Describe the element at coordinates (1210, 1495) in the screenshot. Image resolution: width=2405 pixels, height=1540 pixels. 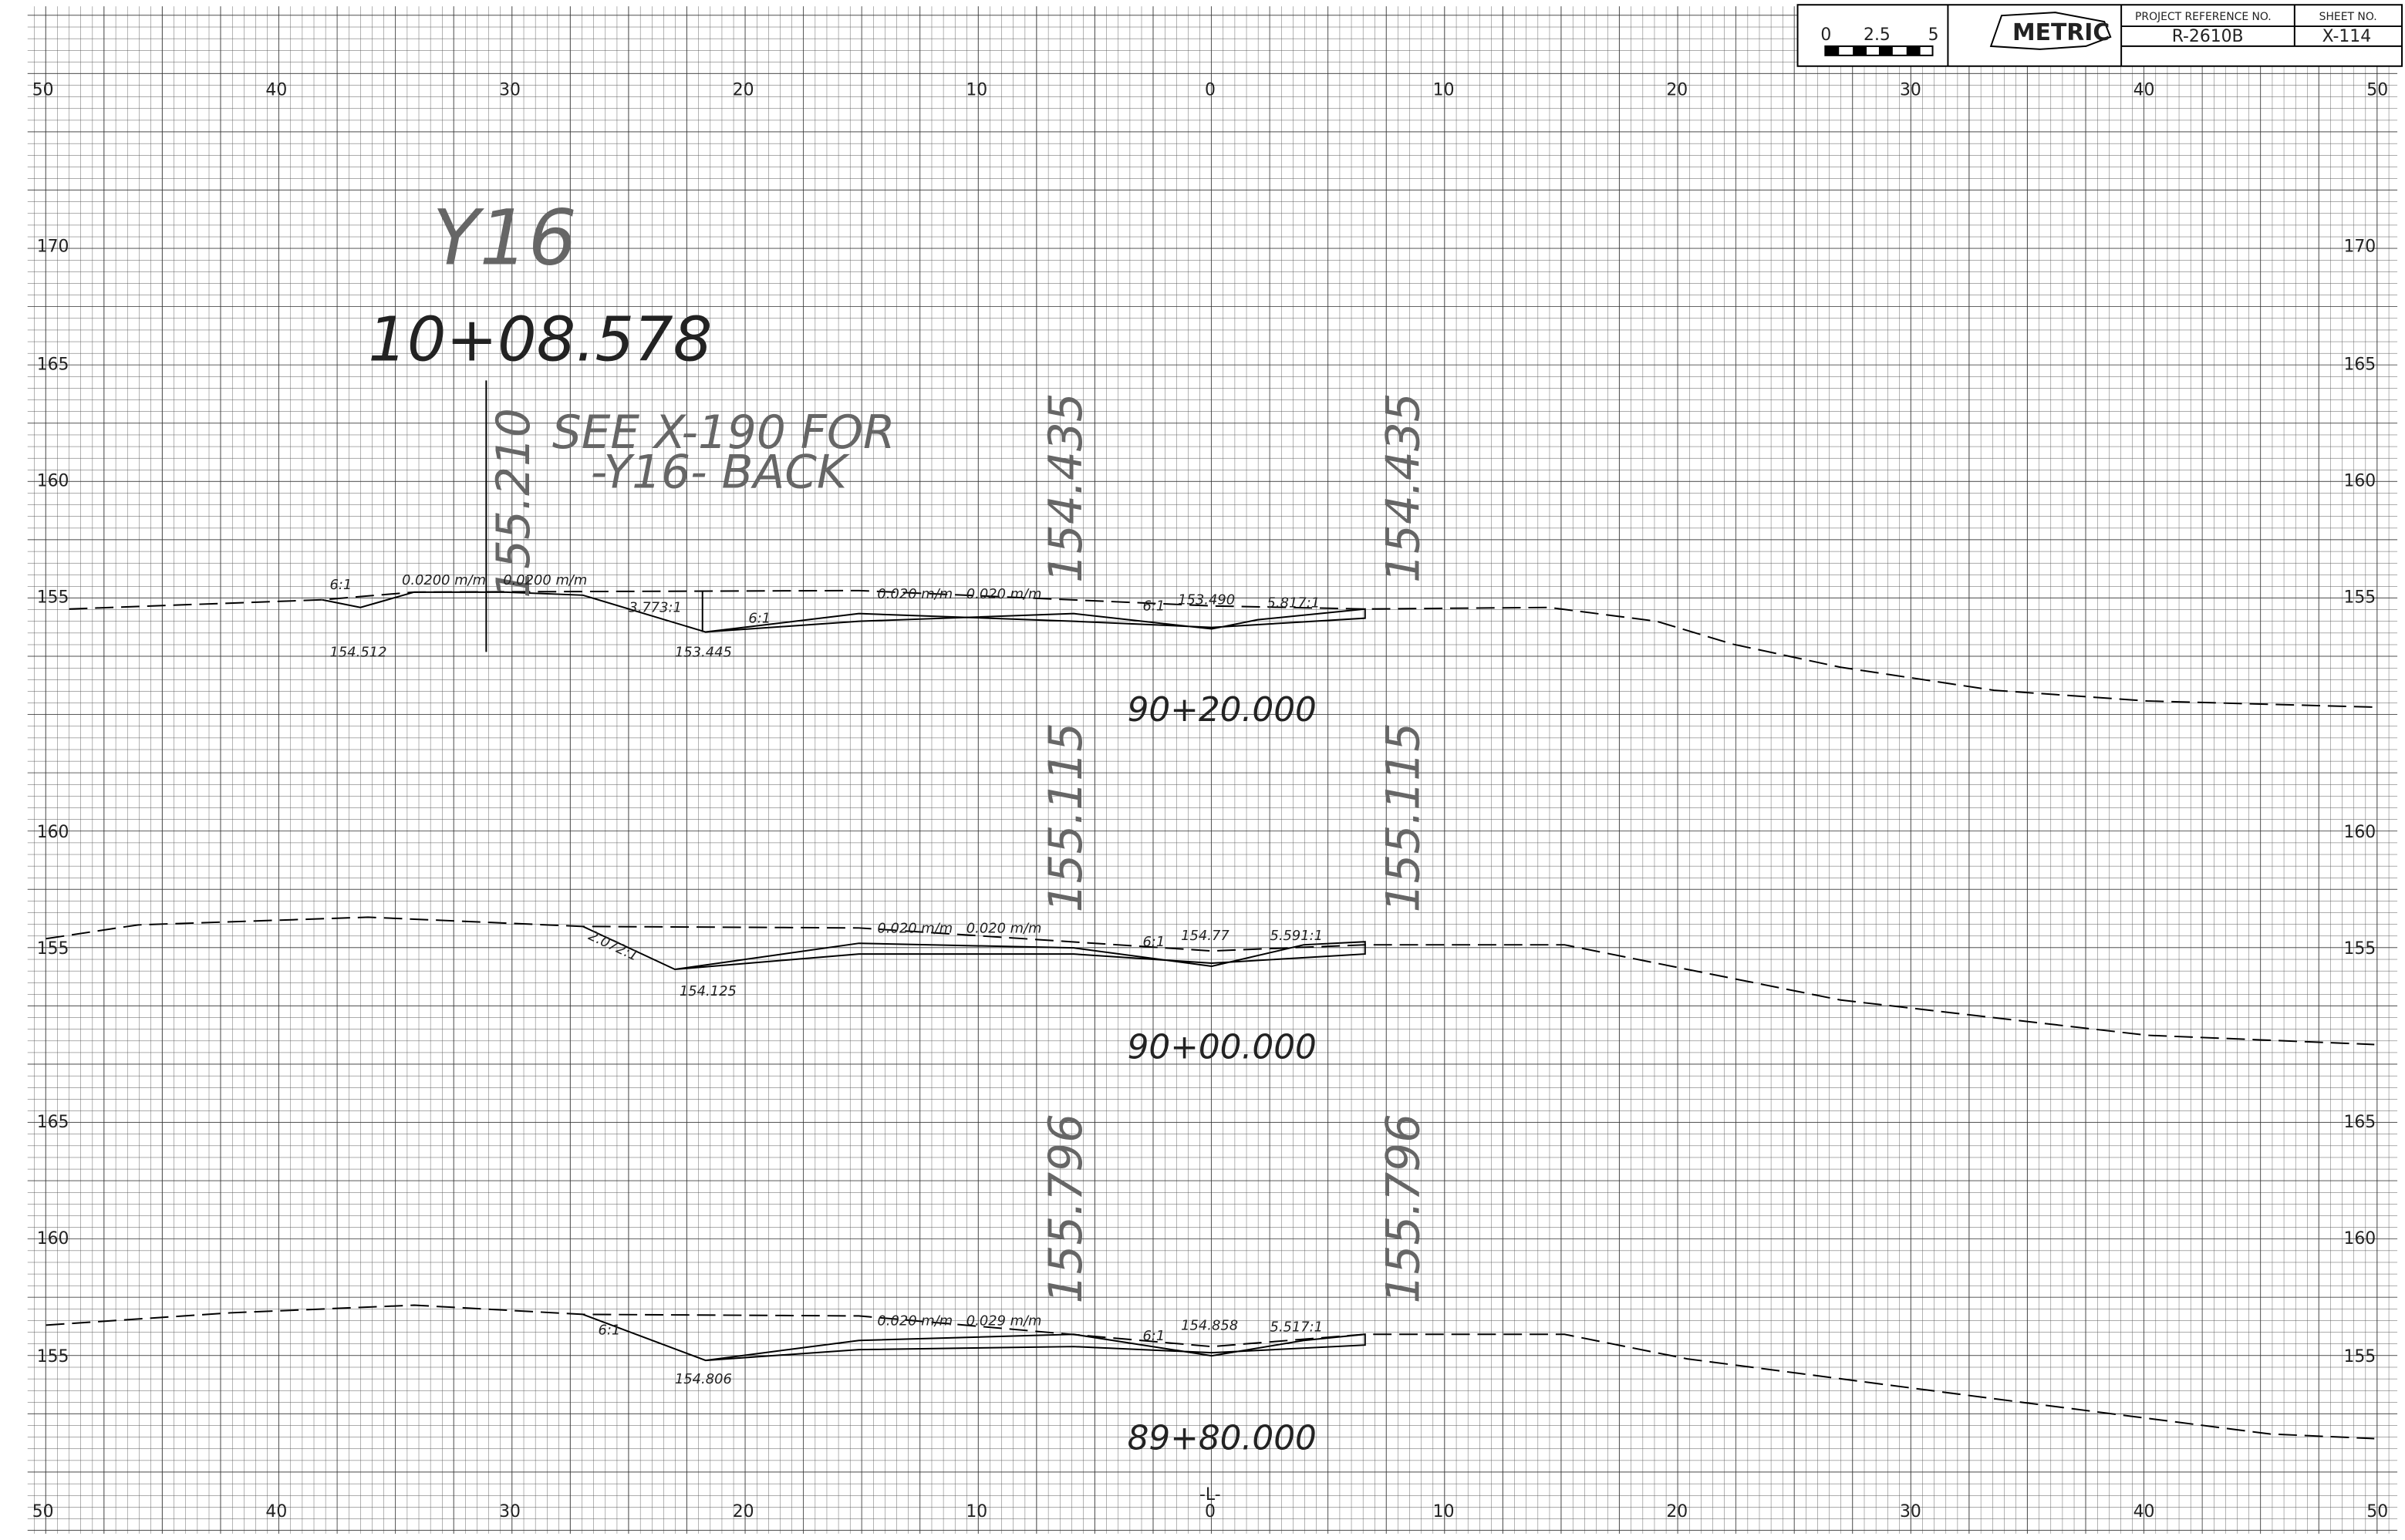
I see `centerline-label: -L-` at that location.